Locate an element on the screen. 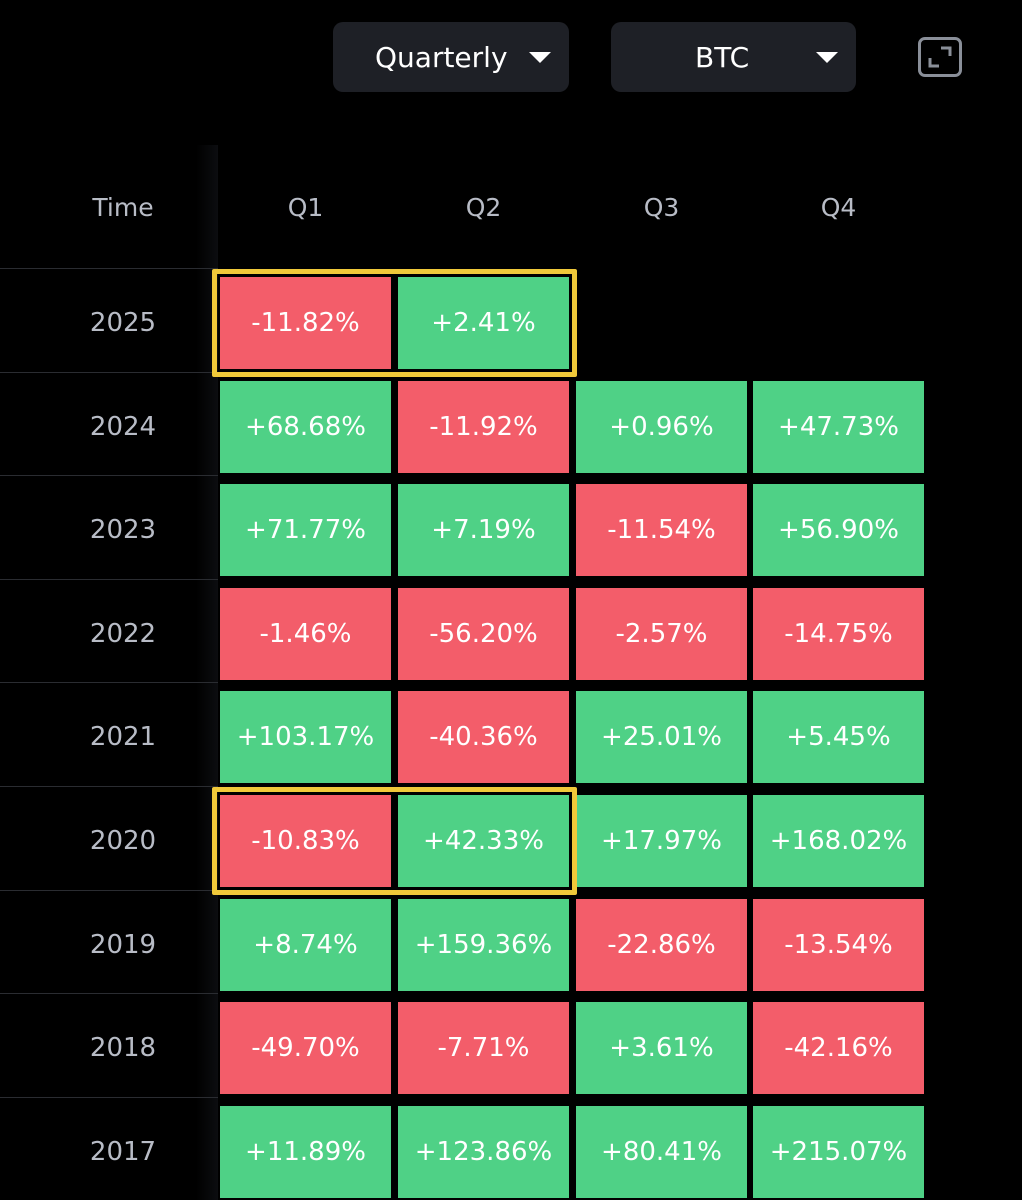 The image size is (1022, 1200). cell-2017-q4: +215.07% is located at coordinates (838, 1152).